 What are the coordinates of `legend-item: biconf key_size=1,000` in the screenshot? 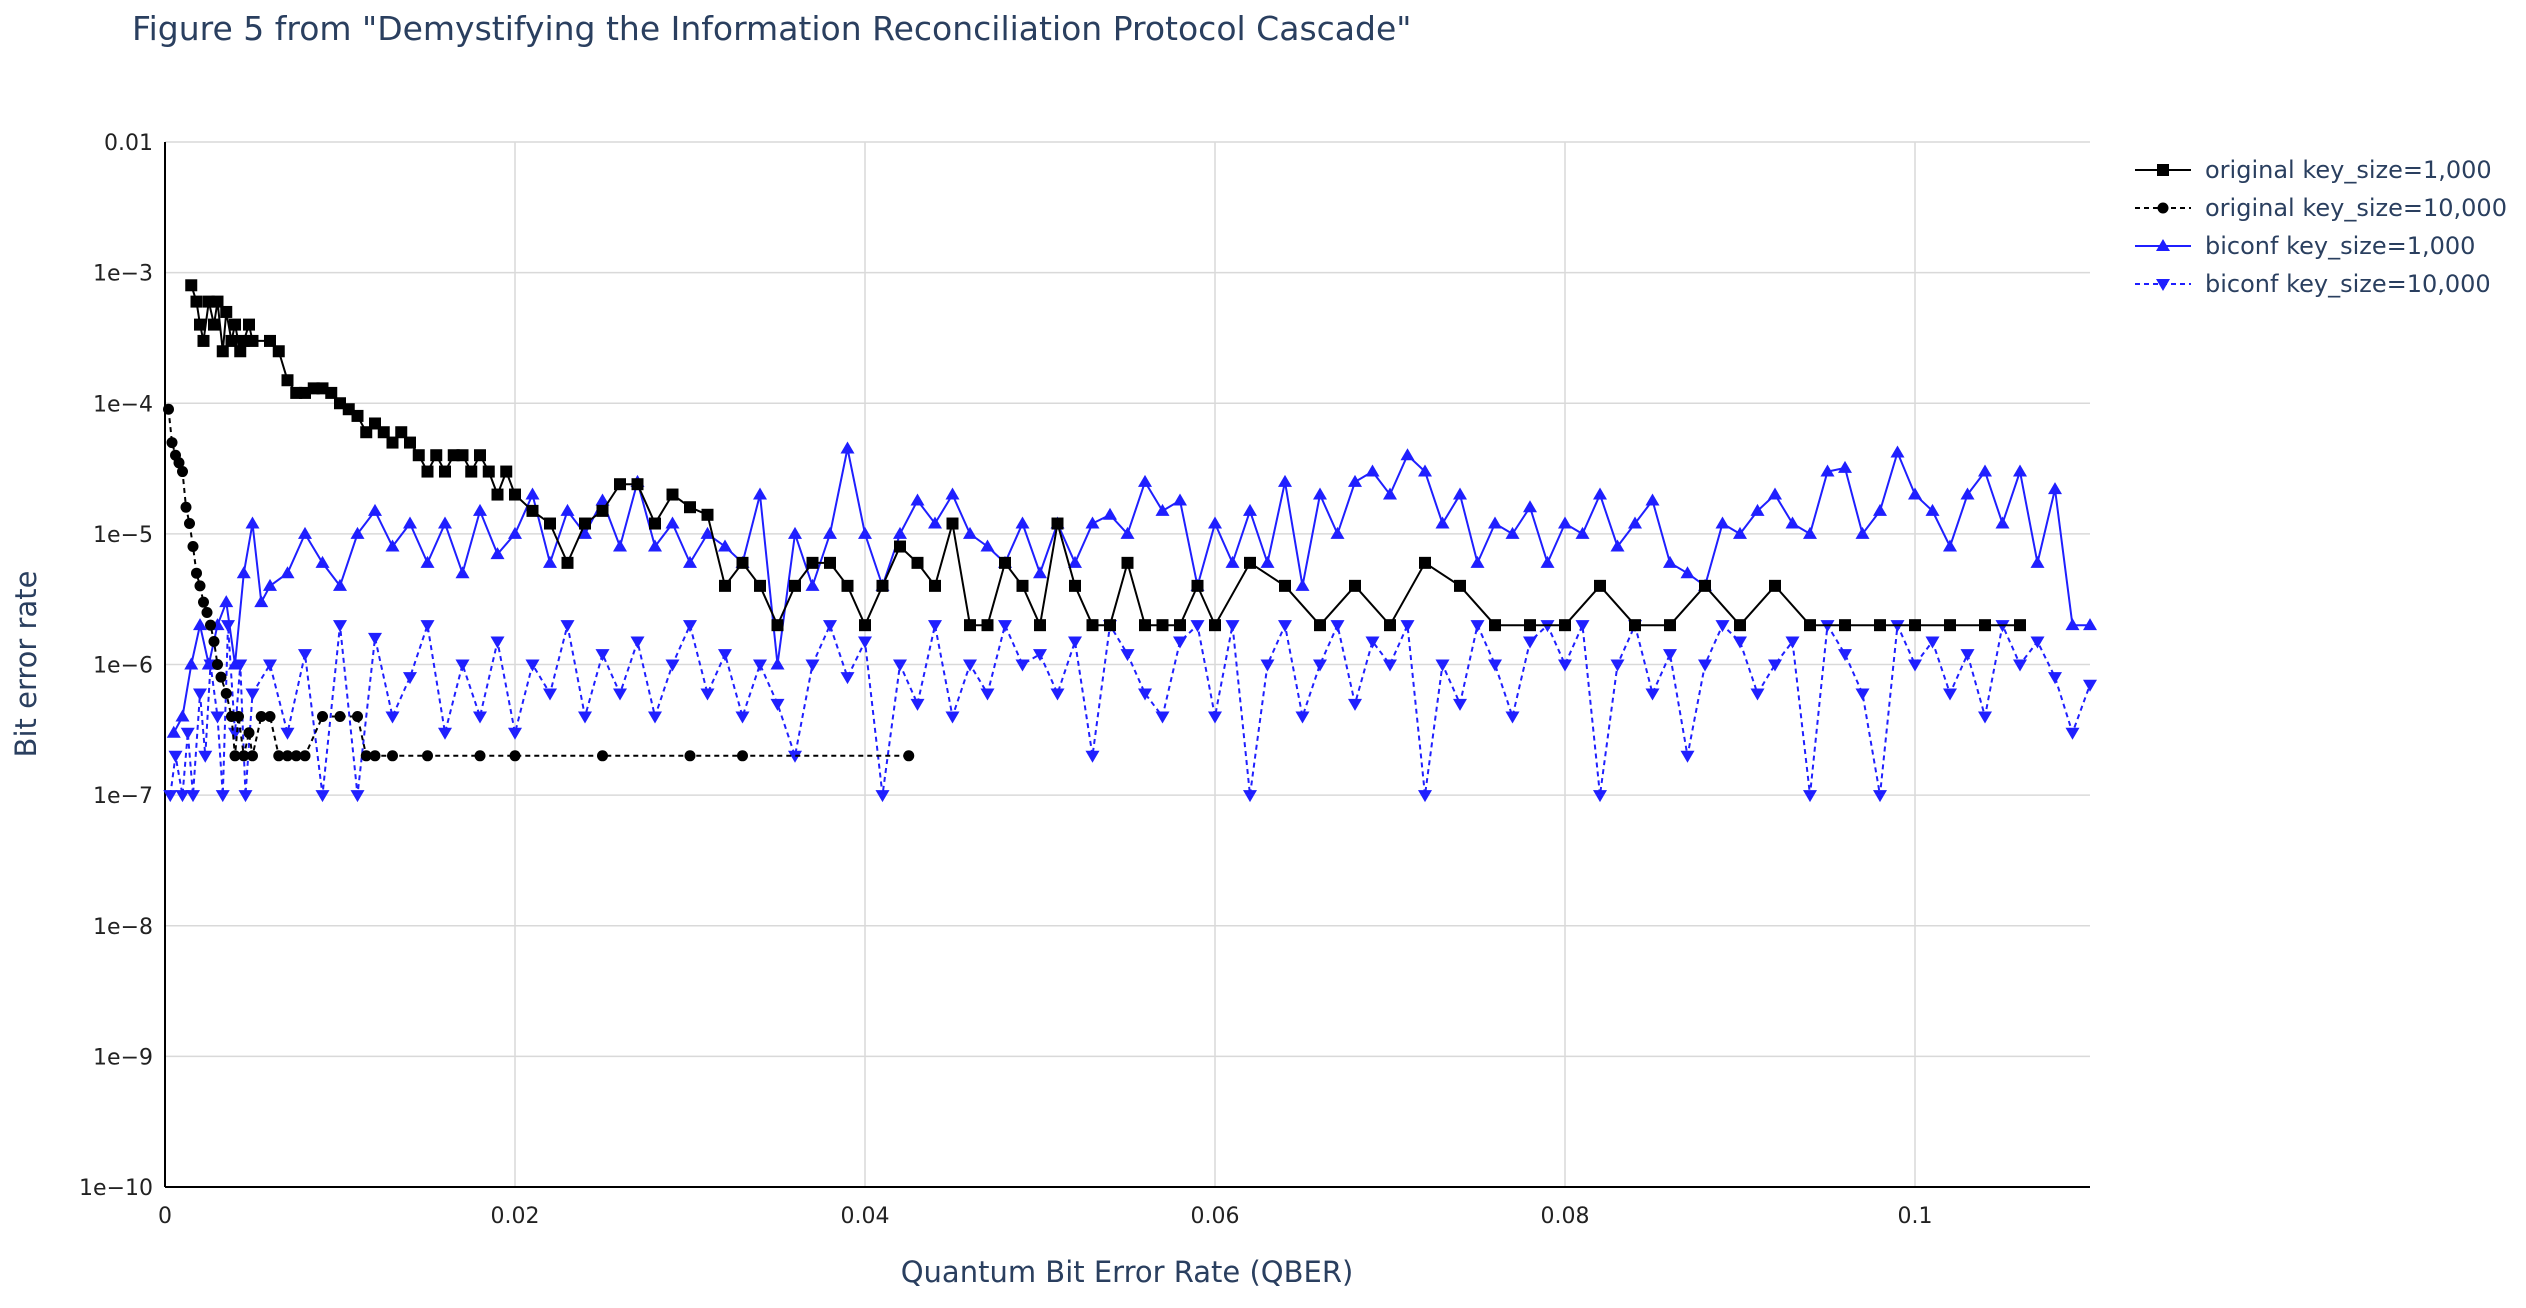 It's located at (2305, 246).